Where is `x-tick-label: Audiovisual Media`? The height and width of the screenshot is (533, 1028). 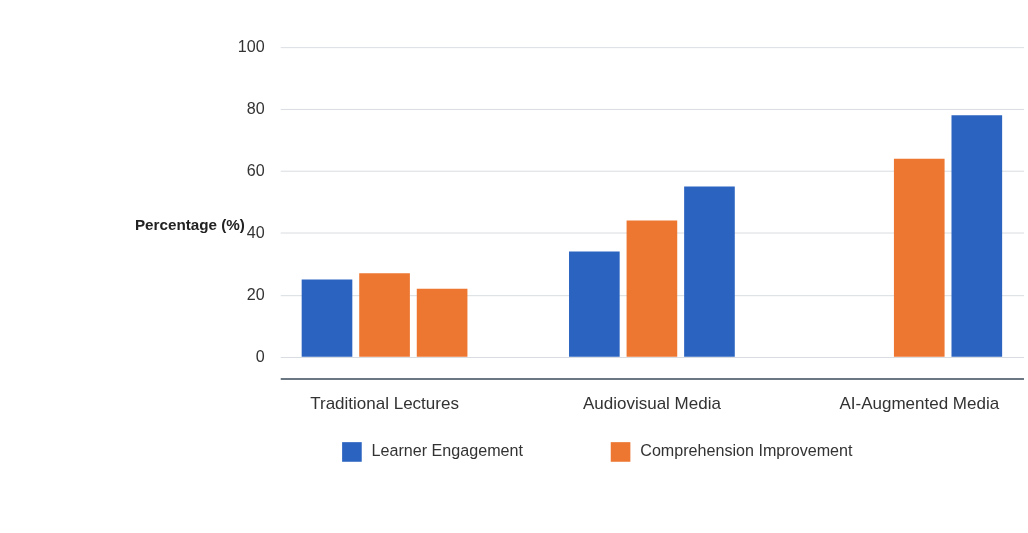 x-tick-label: Audiovisual Media is located at coordinates (652, 403).